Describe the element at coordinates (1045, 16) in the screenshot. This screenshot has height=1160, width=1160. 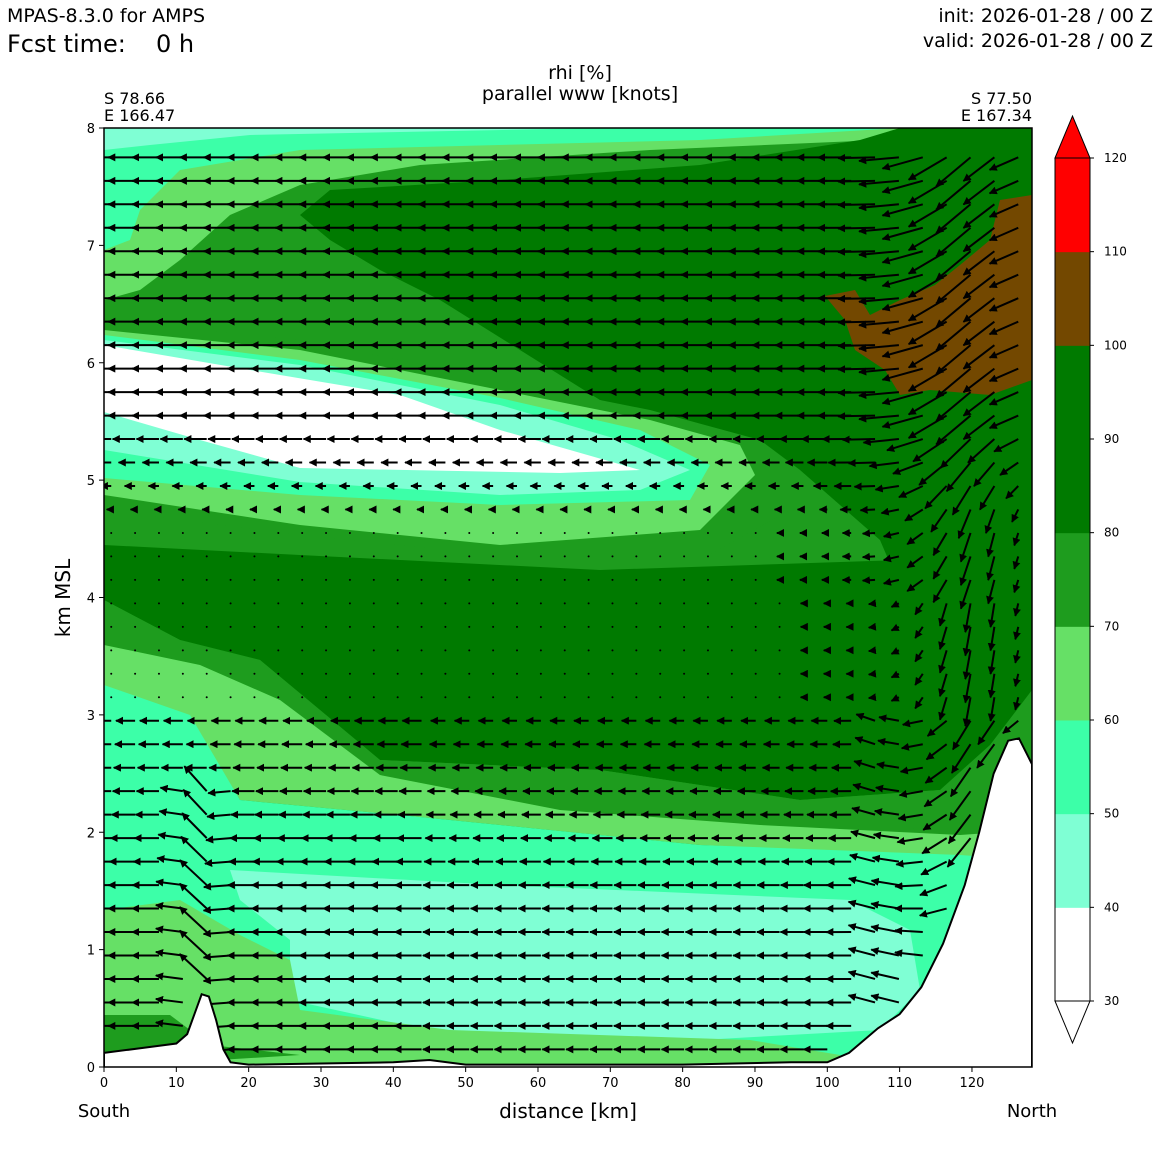
I see `init-time: init: 2026-01-28 / 00 Z` at that location.